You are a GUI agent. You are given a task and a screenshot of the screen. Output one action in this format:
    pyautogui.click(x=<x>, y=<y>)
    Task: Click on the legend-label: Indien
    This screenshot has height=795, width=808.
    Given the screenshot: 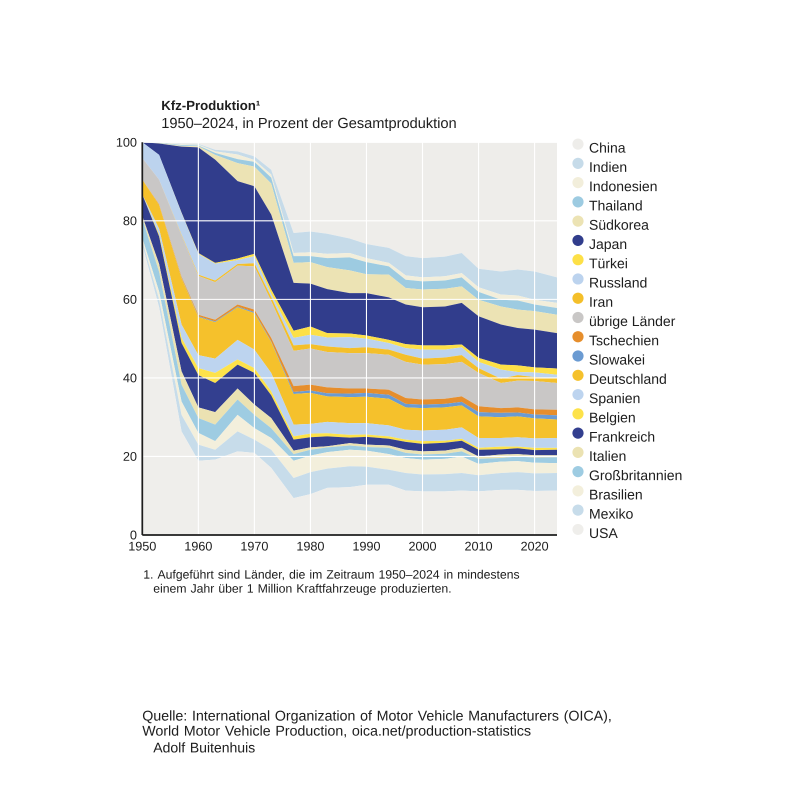 What is the action you would take?
    pyautogui.click(x=608, y=167)
    